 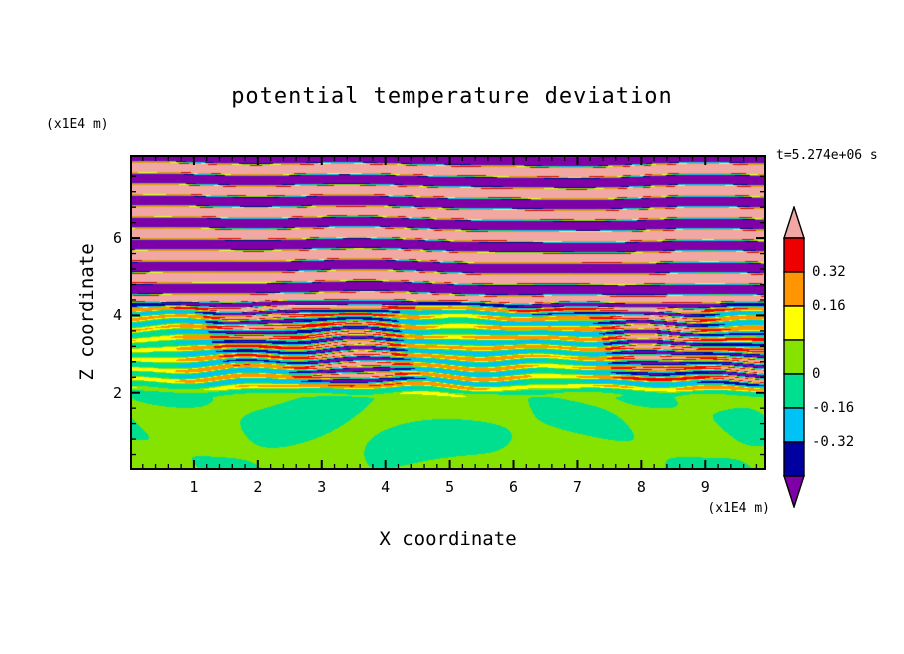 What do you see at coordinates (450, 487) in the screenshot?
I see `x-tick-label: 5` at bounding box center [450, 487].